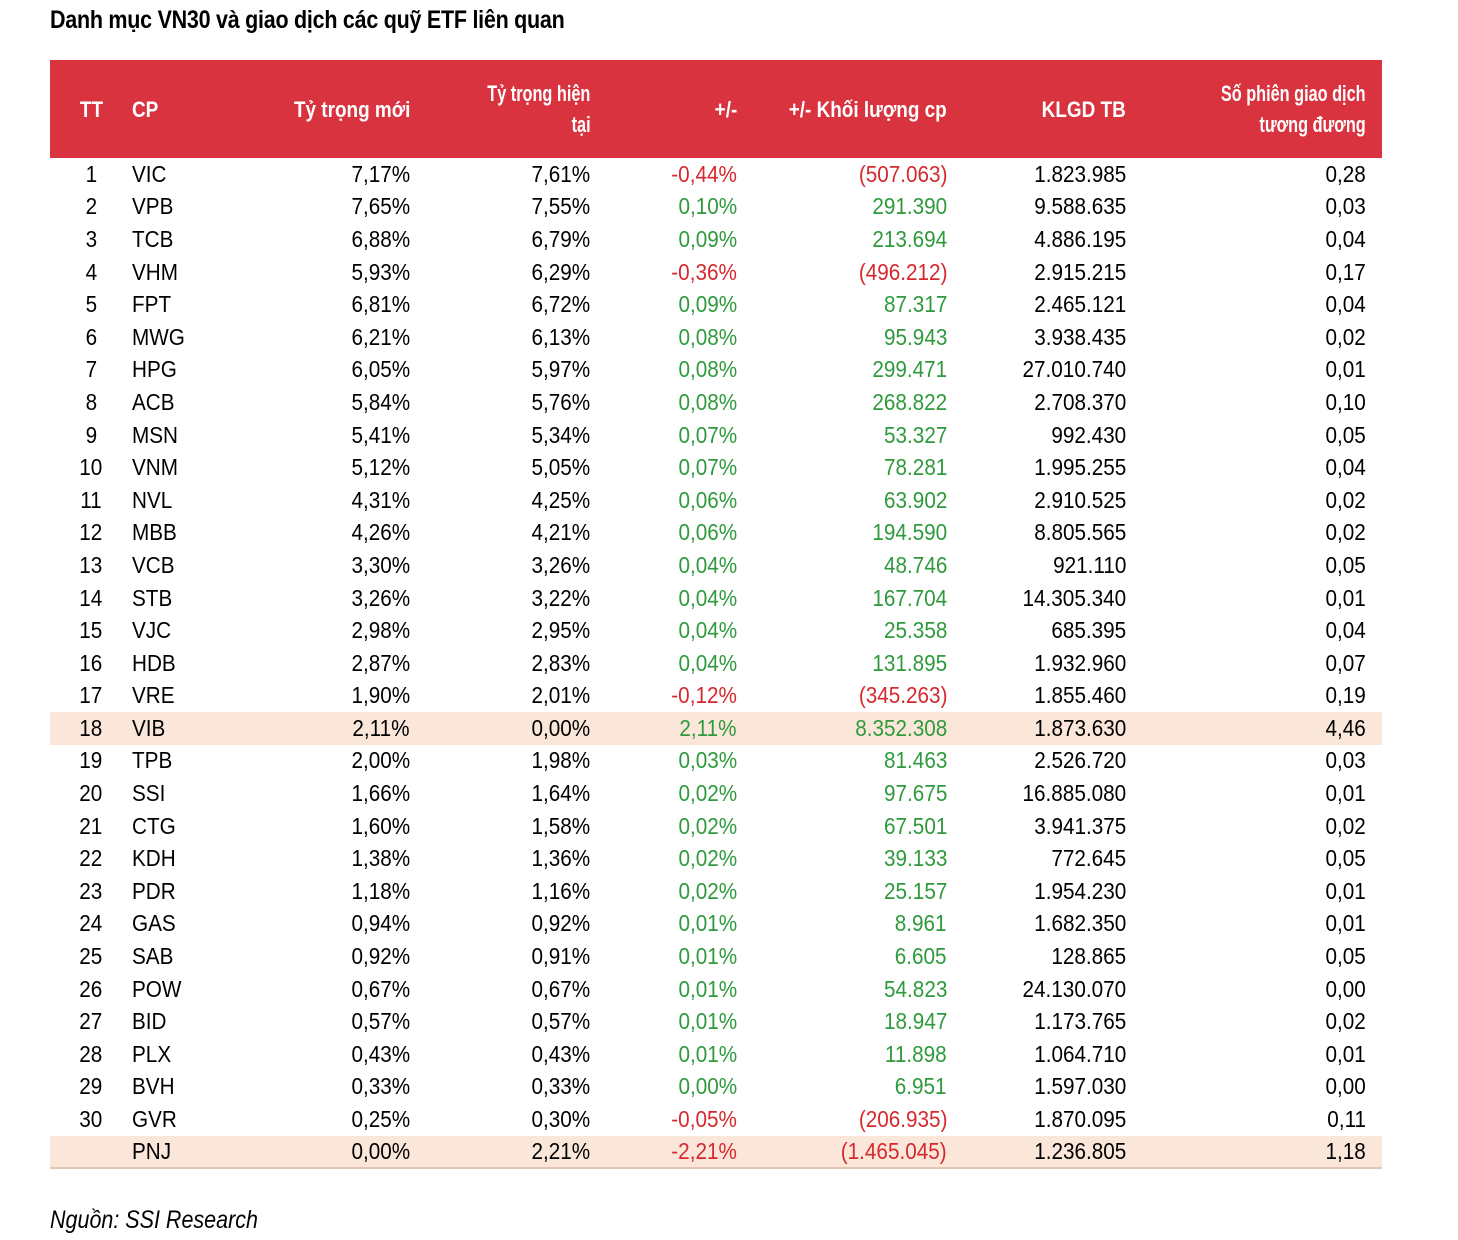  I want to click on cell-new-weight: 6,88%, so click(380, 238).